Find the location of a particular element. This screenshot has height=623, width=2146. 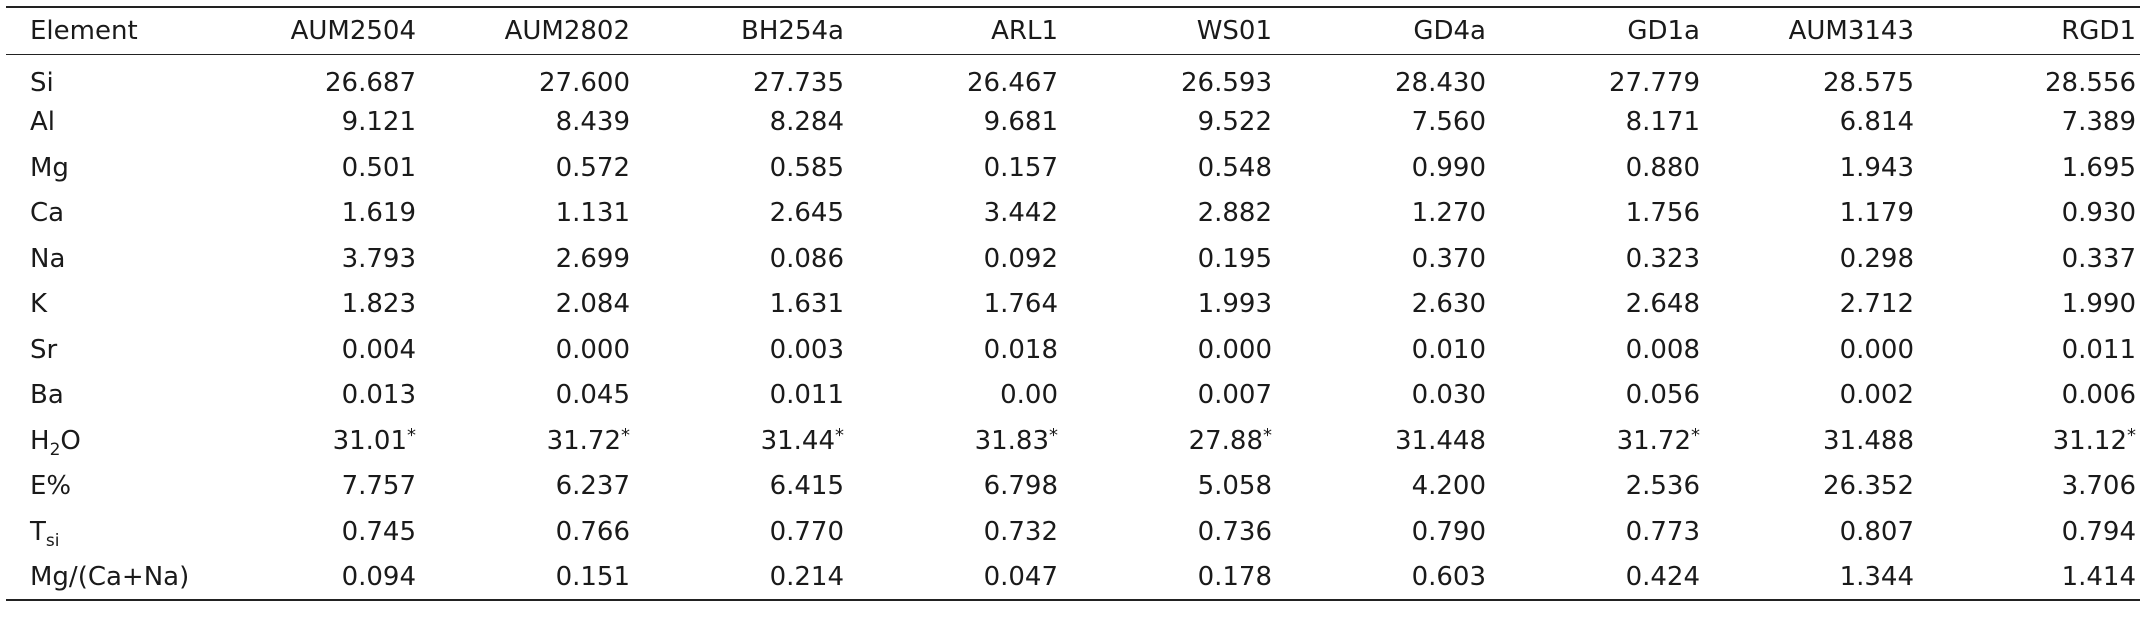

row-label: Ca is located at coordinates (47, 213).